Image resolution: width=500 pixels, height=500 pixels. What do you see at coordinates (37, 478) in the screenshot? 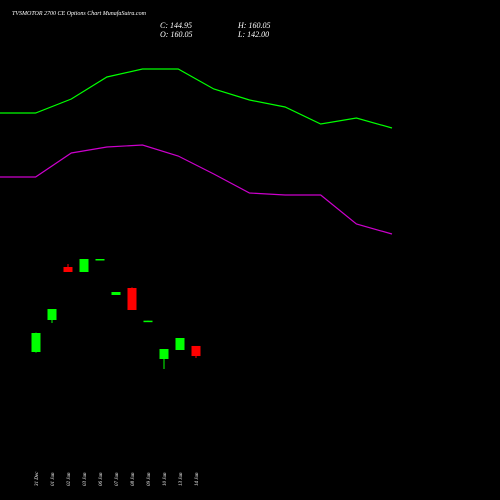
I see `x-tick-label: 31 Dec` at bounding box center [37, 478].